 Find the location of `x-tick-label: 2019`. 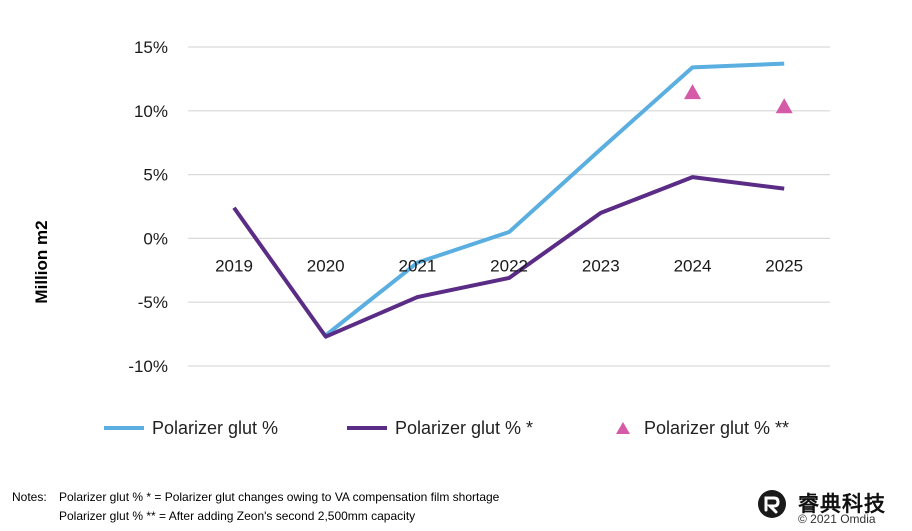

x-tick-label: 2019 is located at coordinates (234, 265).